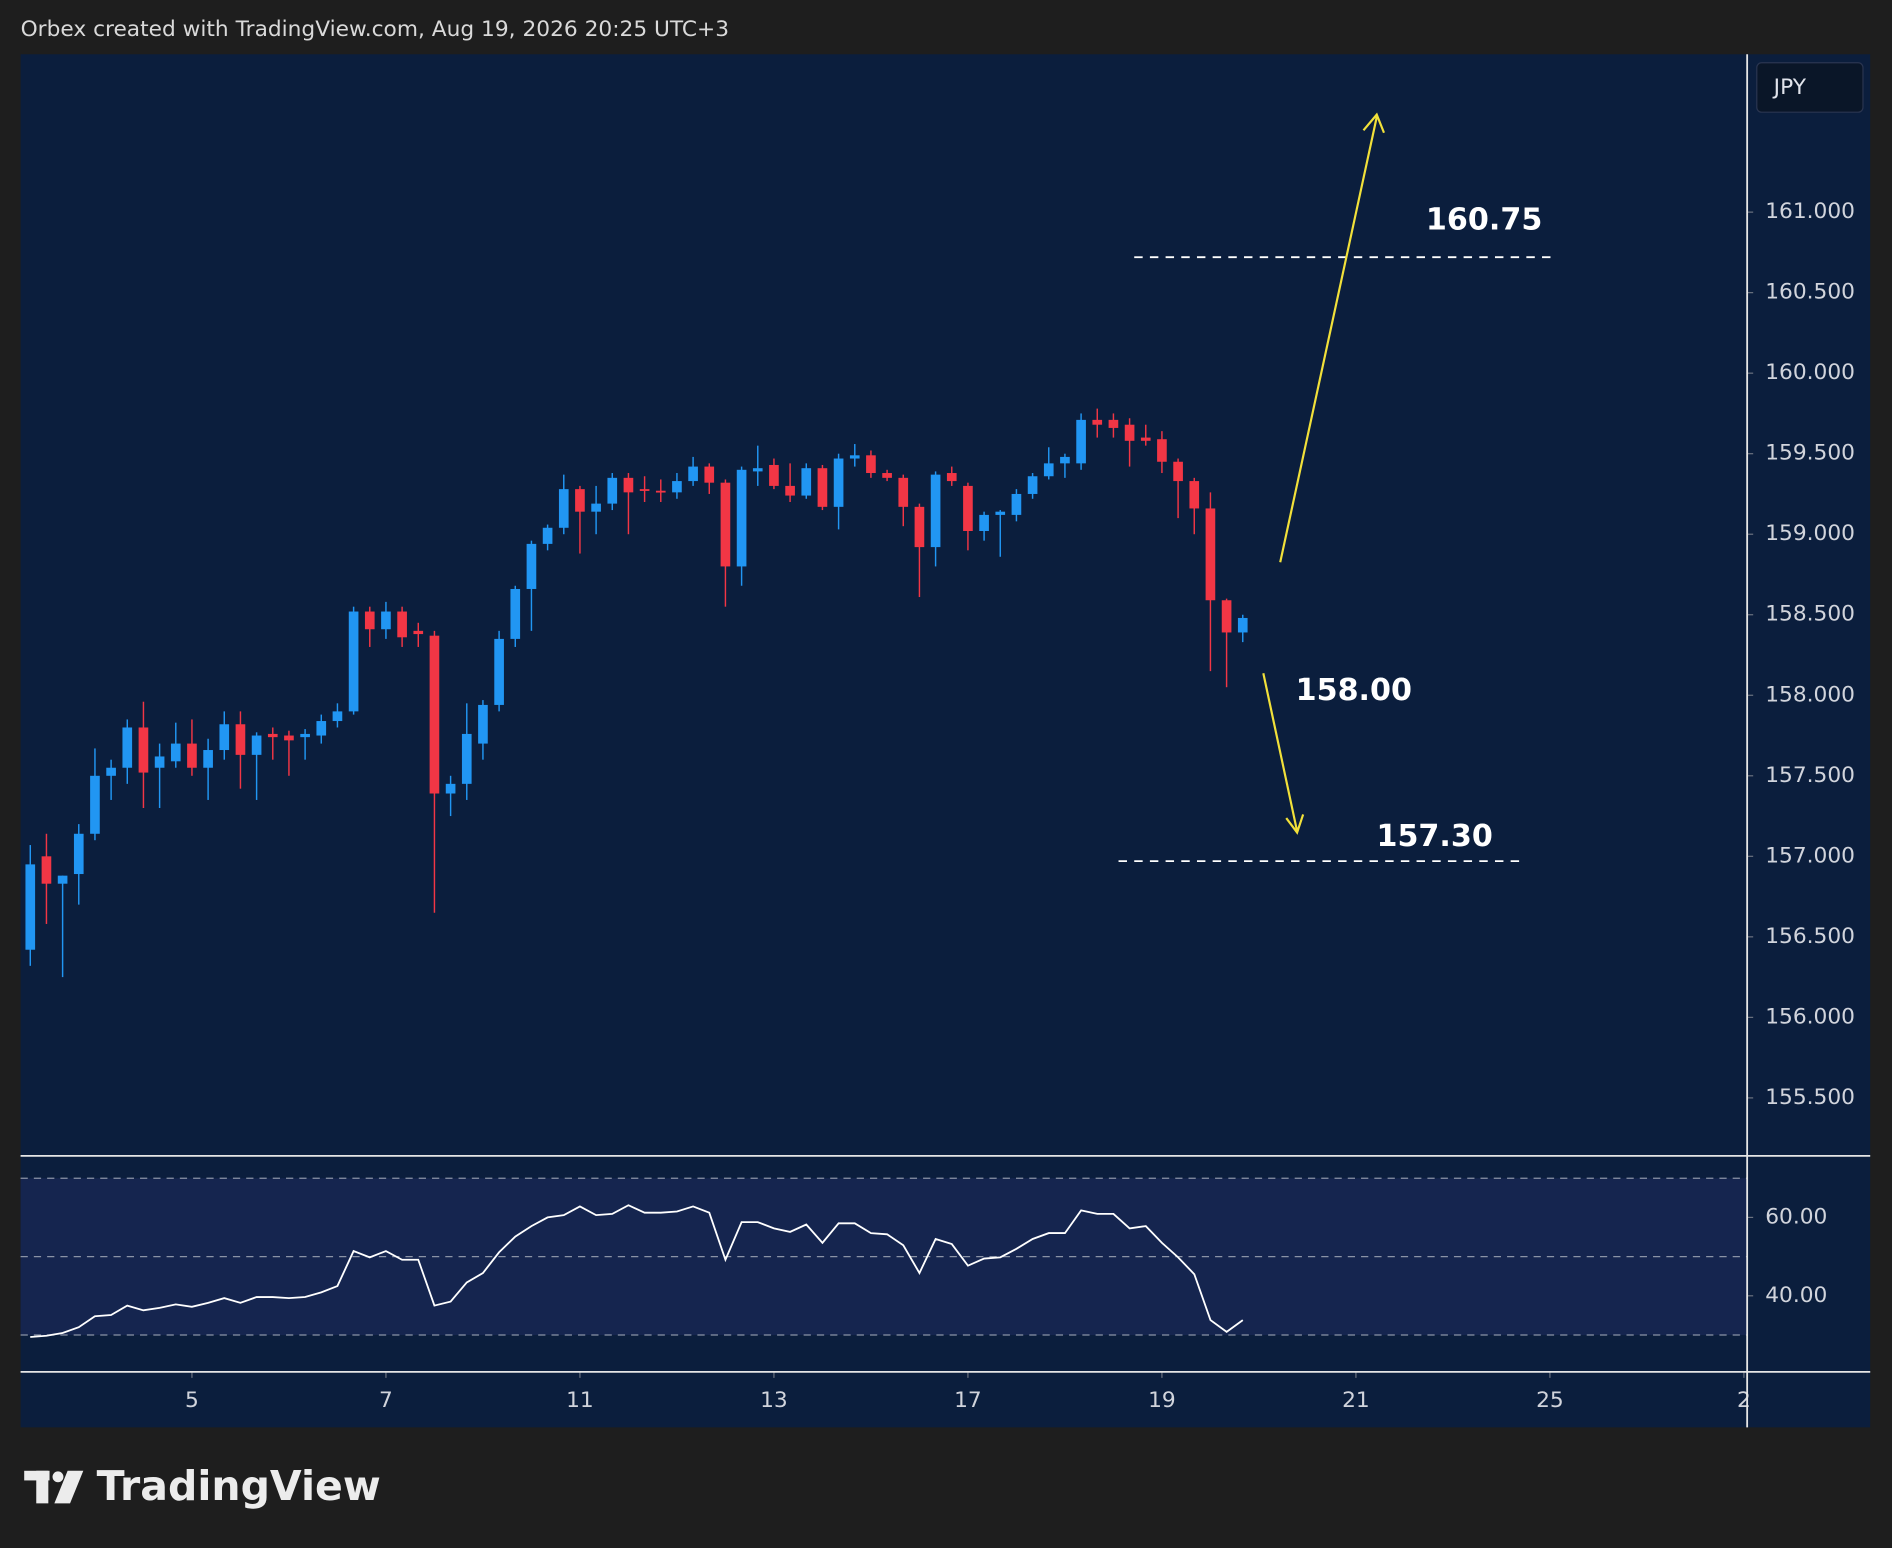 This screenshot has height=1548, width=1892. I want to click on y-tick-label: 160.500, so click(1810, 292).